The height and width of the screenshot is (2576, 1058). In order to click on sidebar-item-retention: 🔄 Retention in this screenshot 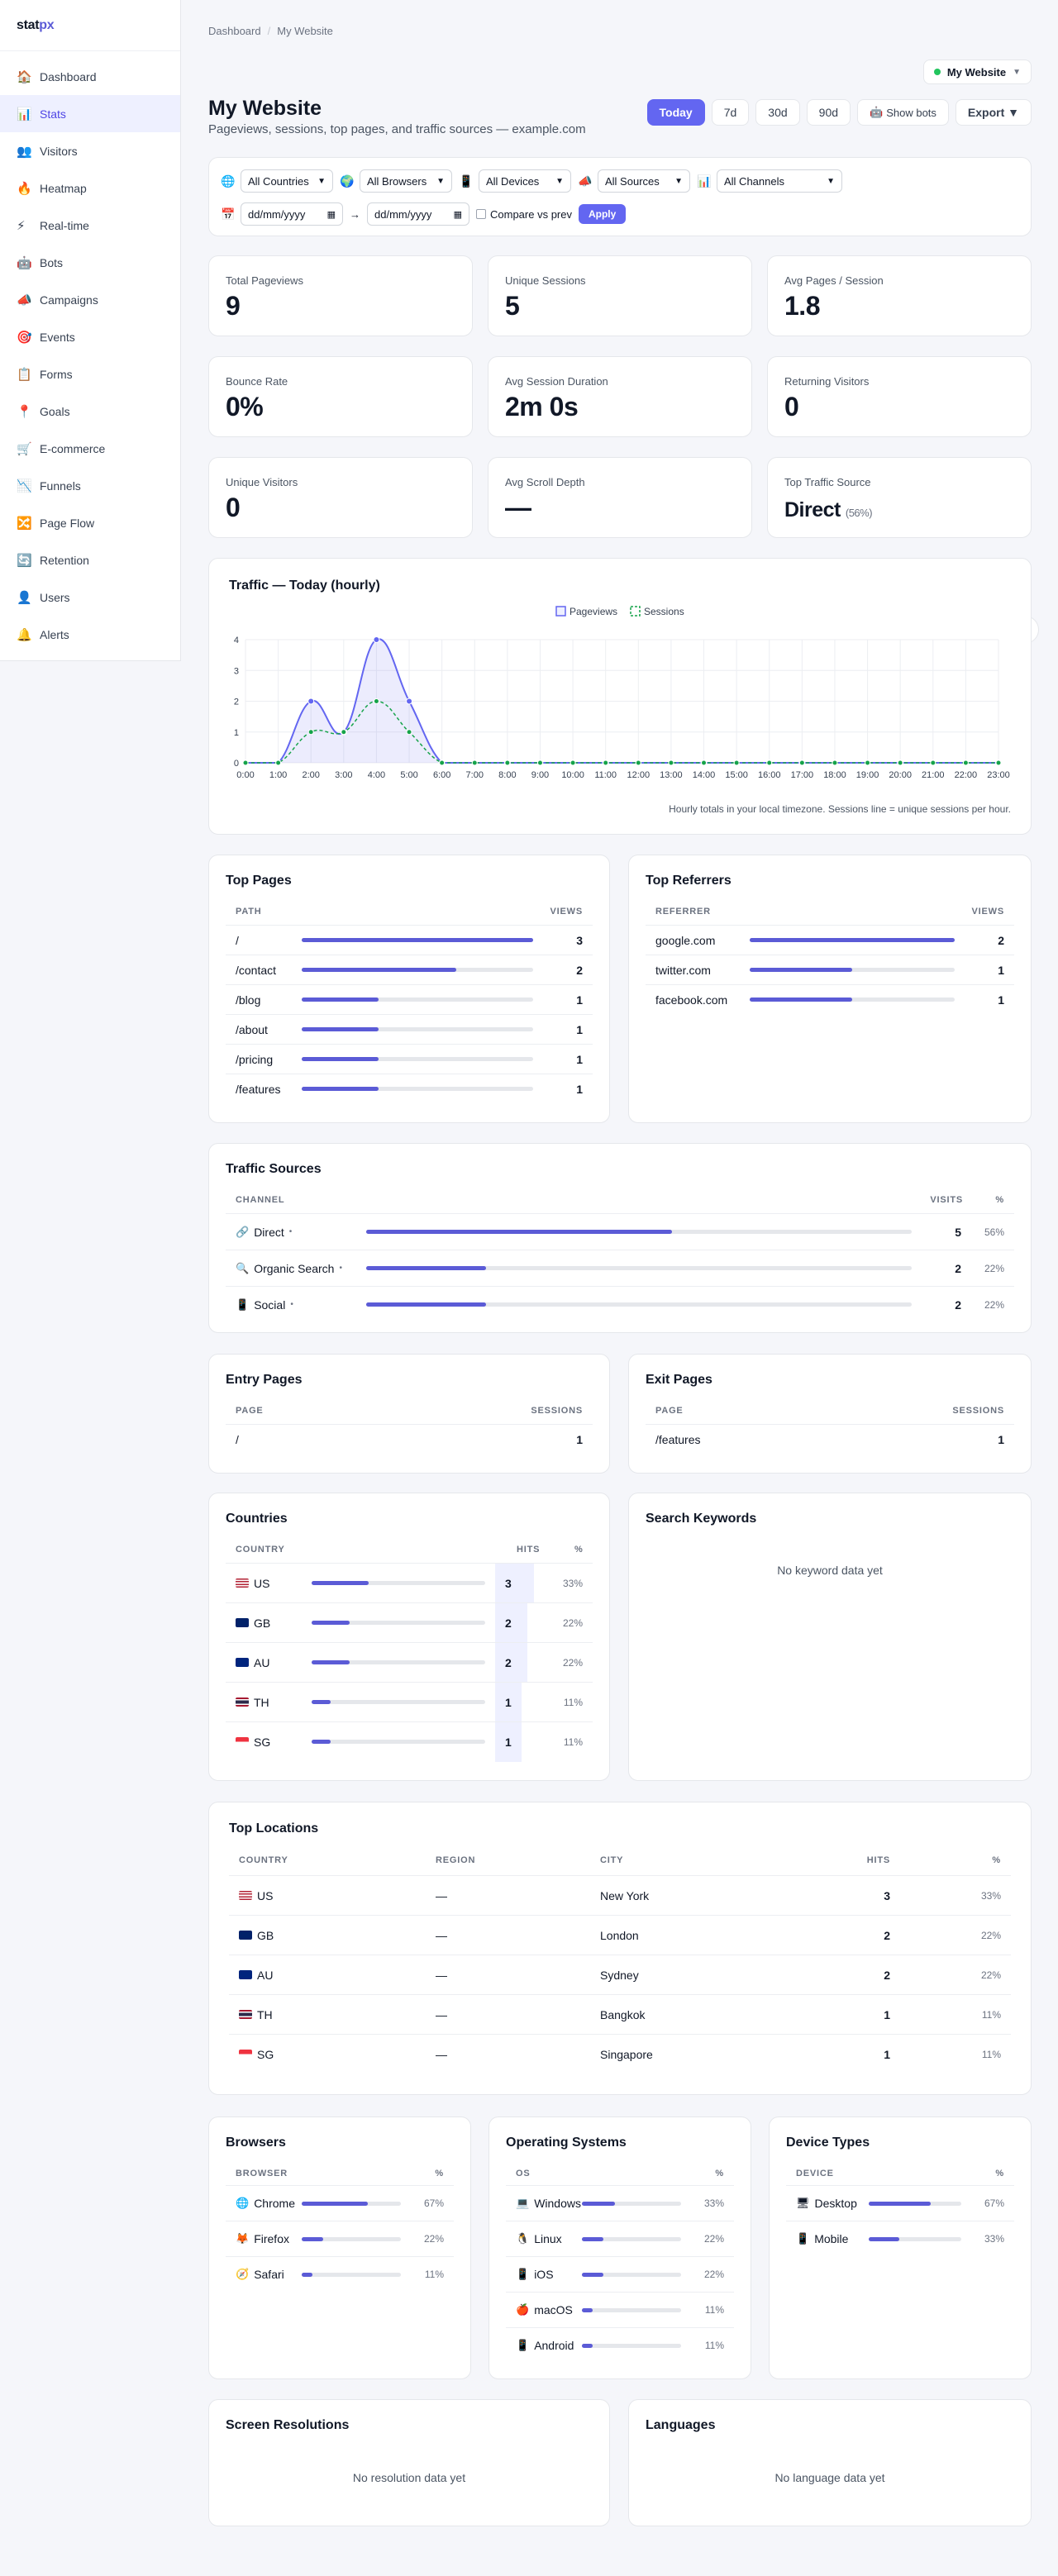, I will do `click(90, 560)`.